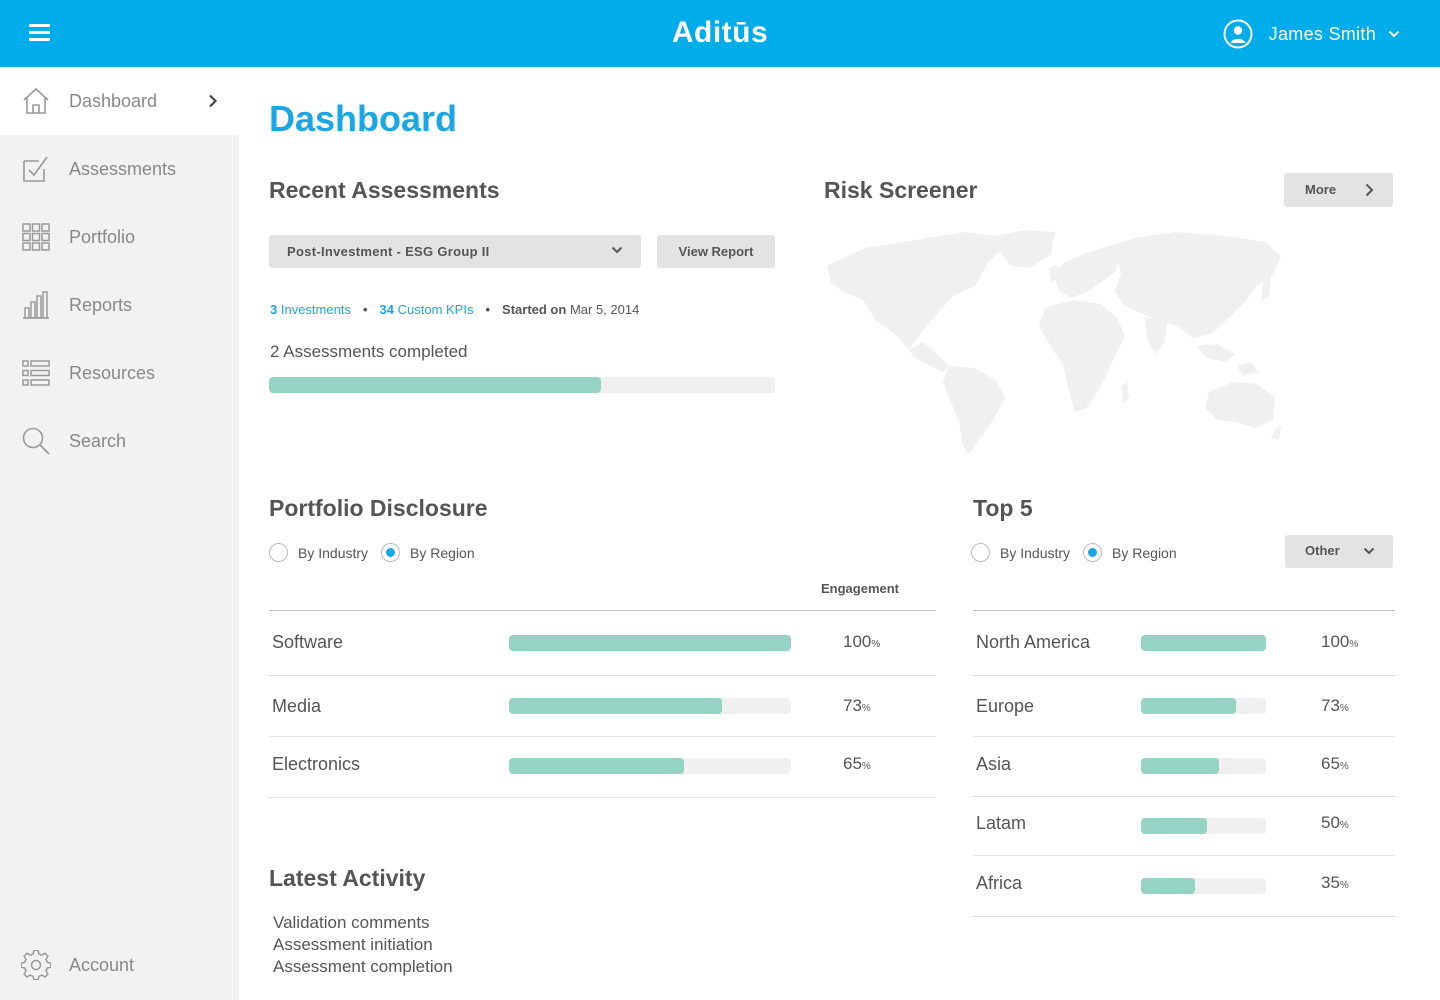 The image size is (1440, 1000). Describe the element at coordinates (36, 373) in the screenshot. I see `list-icon` at that location.